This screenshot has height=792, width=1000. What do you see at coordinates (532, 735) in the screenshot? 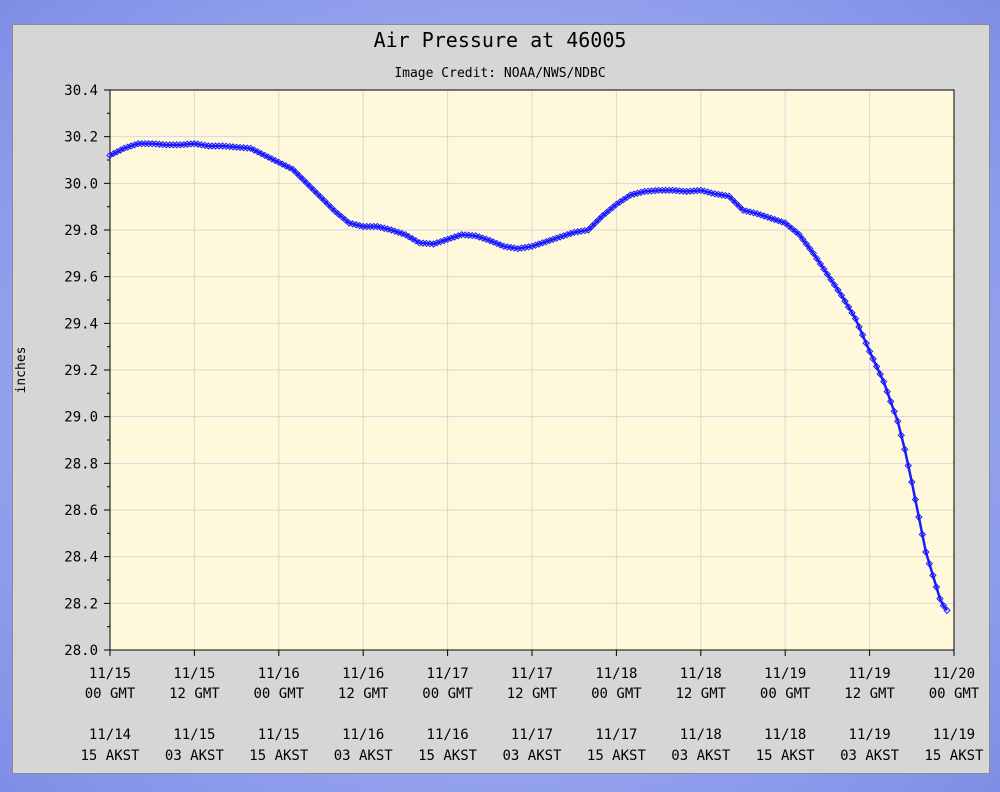
I see `x-tick-label: 11/17` at bounding box center [532, 735].